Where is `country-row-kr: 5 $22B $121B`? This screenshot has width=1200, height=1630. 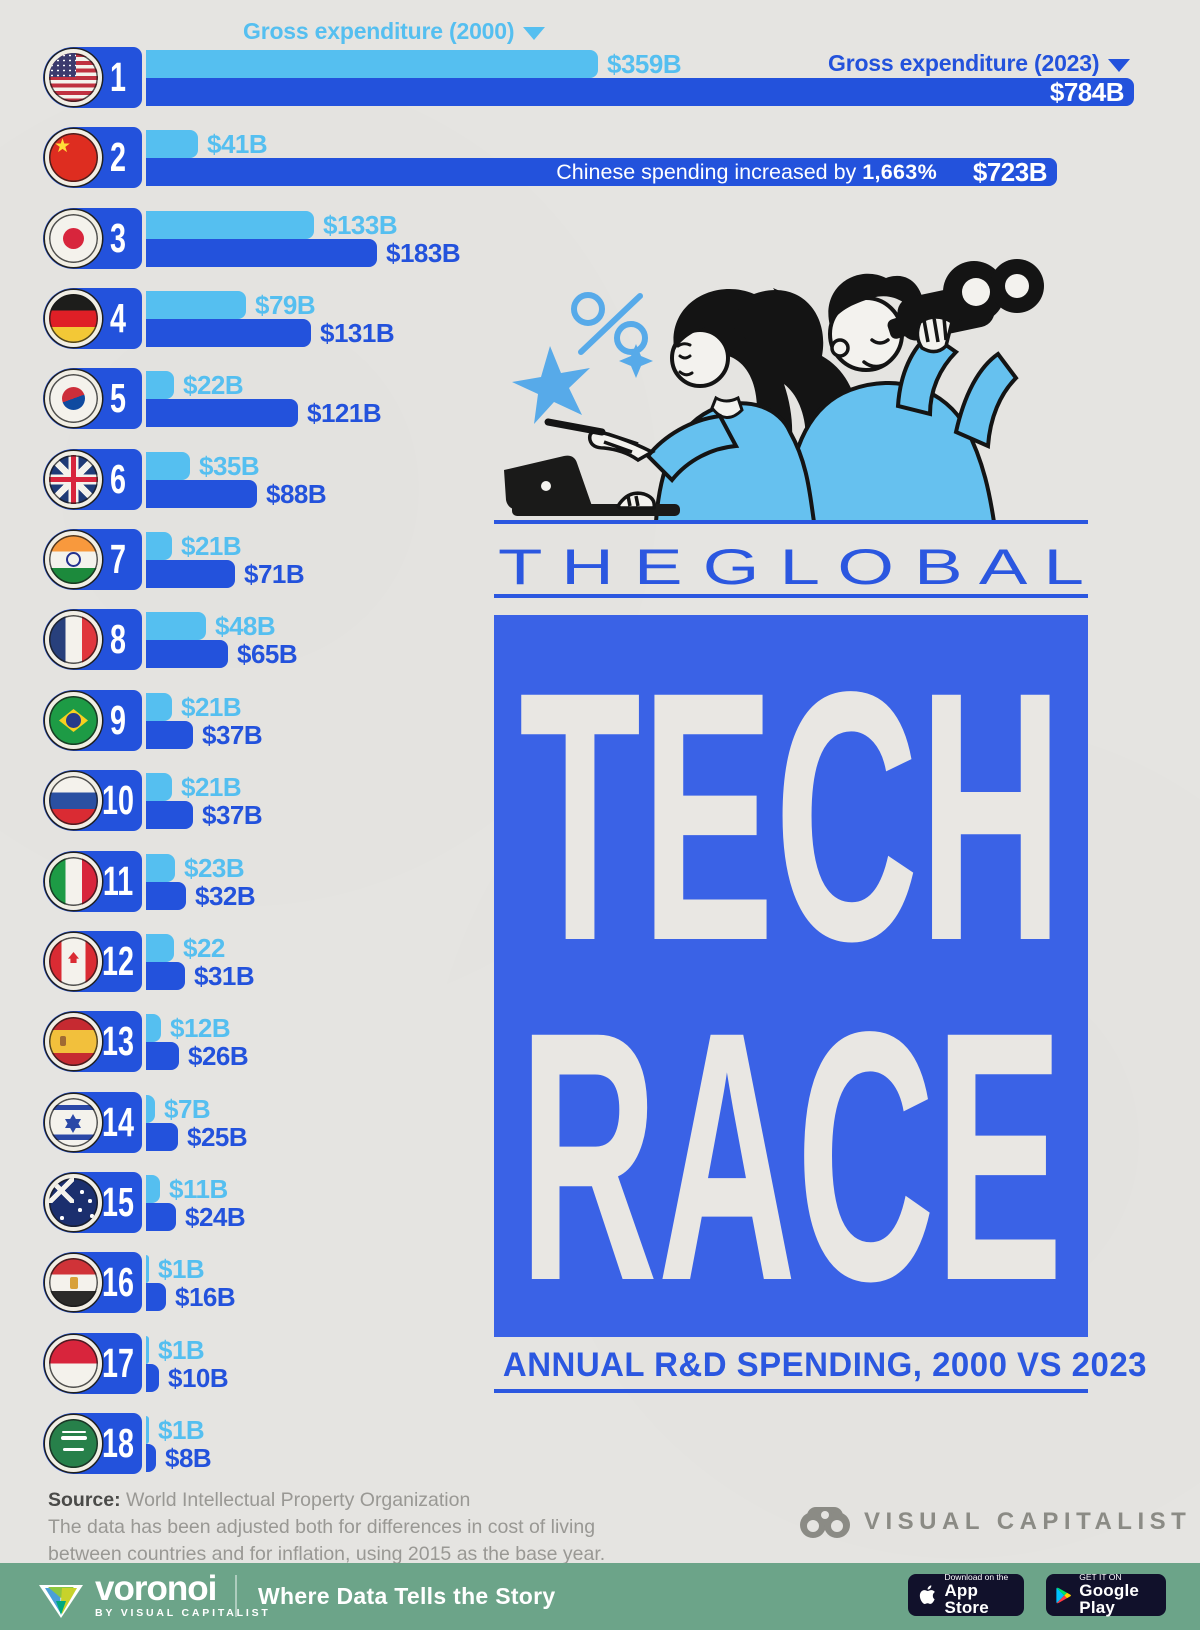 country-row-kr: 5 $22B $121B is located at coordinates (600, 398).